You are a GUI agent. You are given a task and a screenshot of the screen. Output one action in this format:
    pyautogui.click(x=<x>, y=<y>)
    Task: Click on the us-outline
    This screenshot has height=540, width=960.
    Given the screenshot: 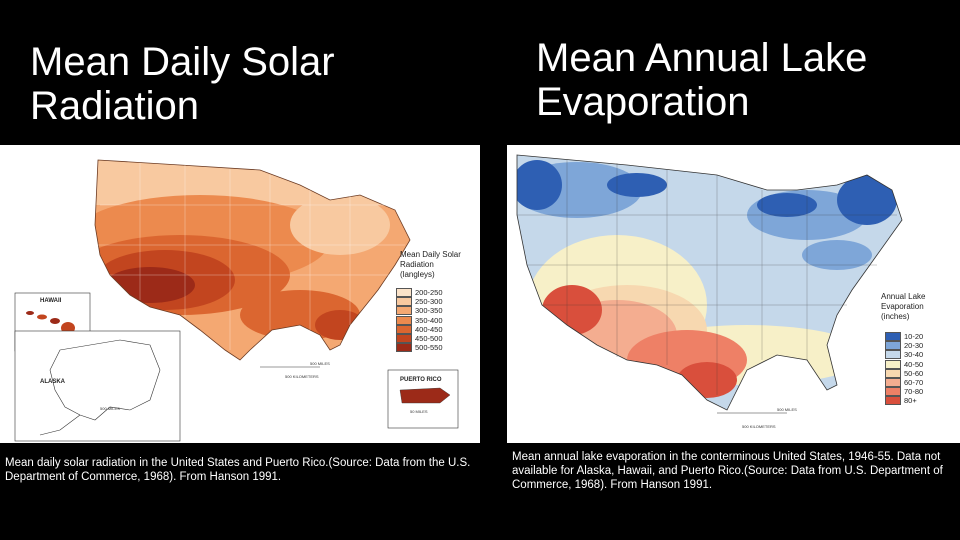 What is the action you would take?
    pyautogui.click(x=252, y=260)
    